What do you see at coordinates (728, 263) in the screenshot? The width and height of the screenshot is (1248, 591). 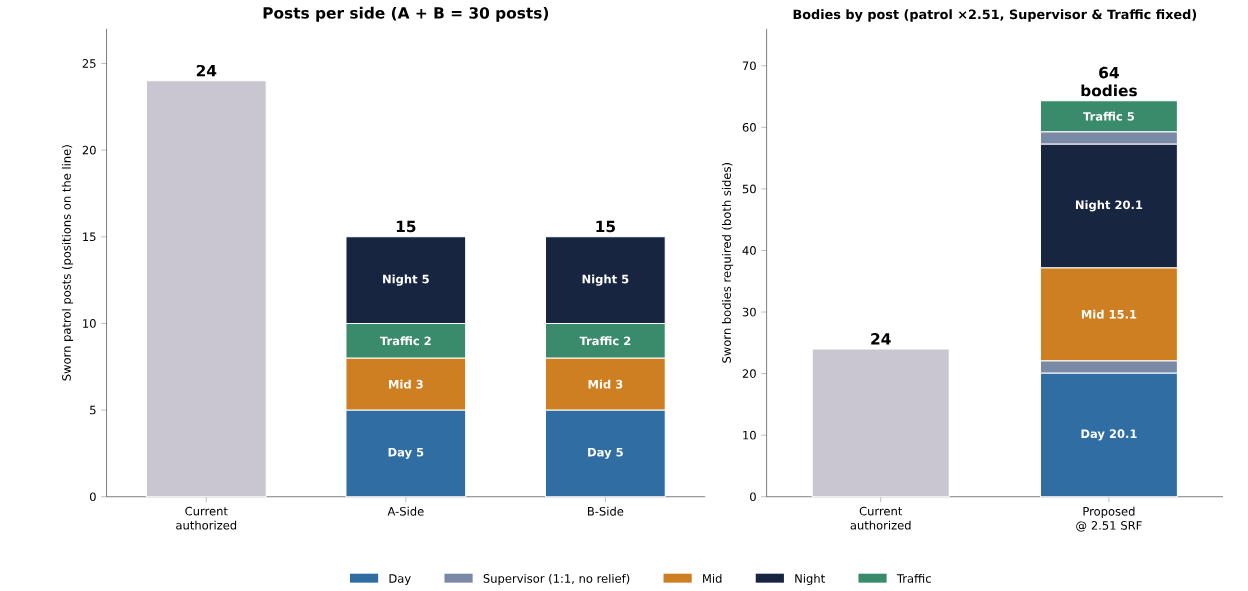 I see `y-axis-title: Sworn bodies required (both sides)` at bounding box center [728, 263].